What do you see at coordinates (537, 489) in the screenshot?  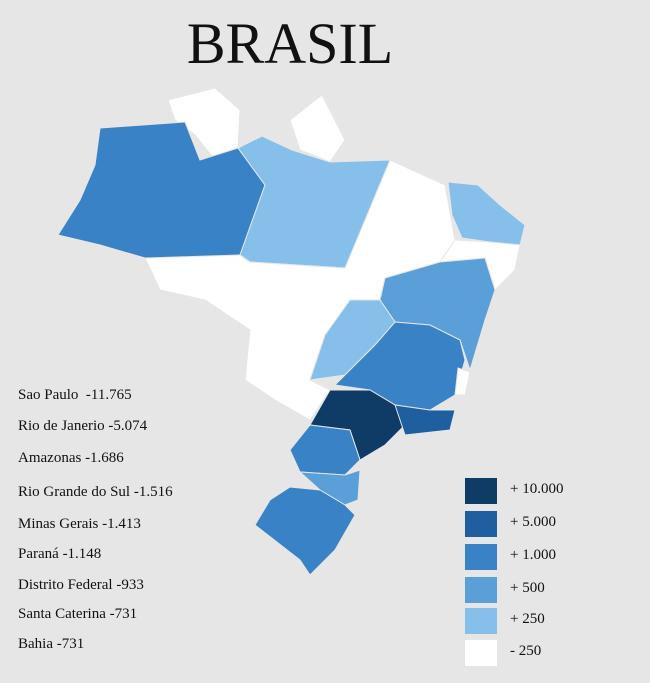 I see `legend-label: + 10.000` at bounding box center [537, 489].